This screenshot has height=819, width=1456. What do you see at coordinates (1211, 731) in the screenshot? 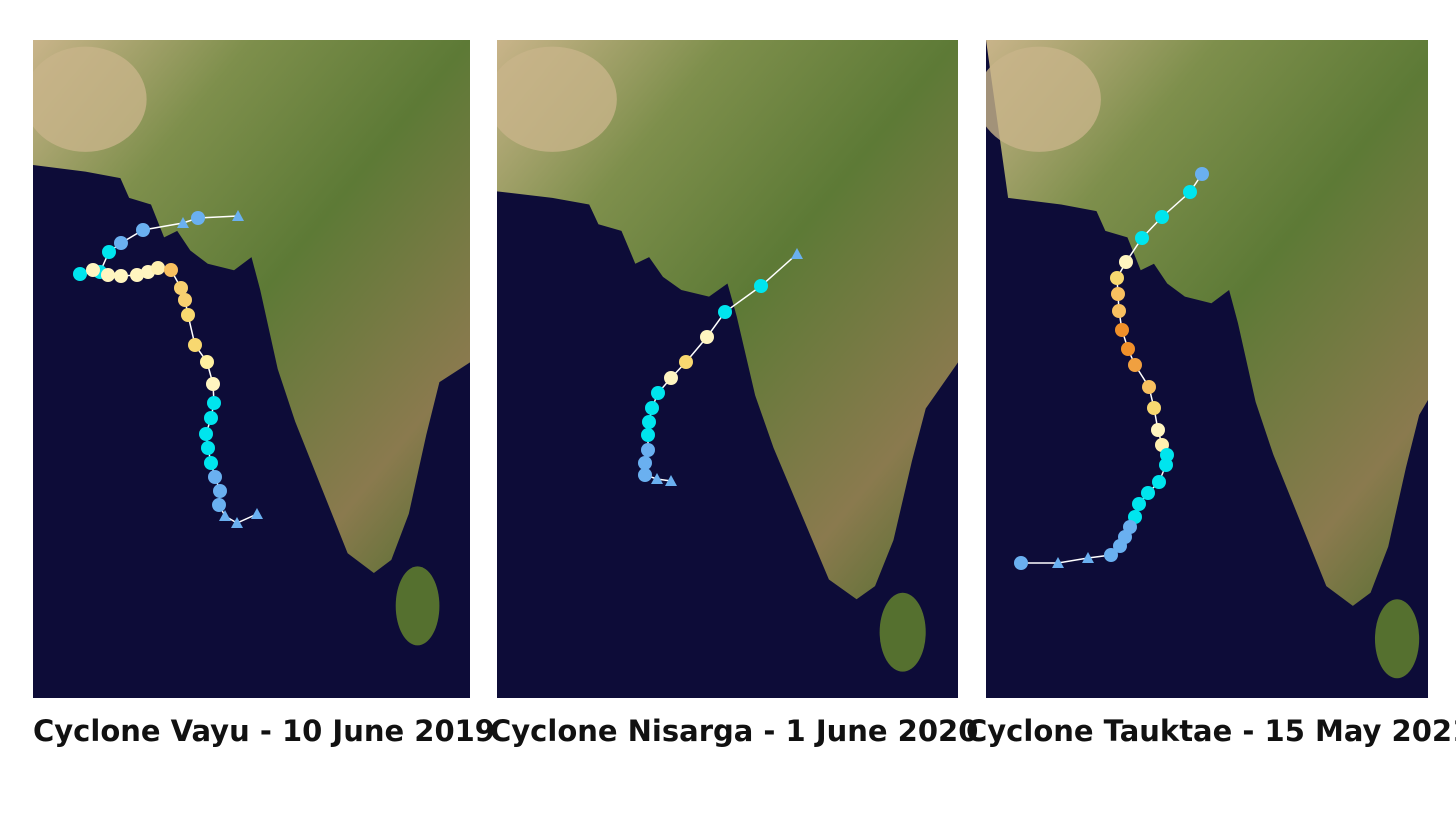
I see `caption: Cyclone Tauktae - 15 May 2021` at bounding box center [1211, 731].